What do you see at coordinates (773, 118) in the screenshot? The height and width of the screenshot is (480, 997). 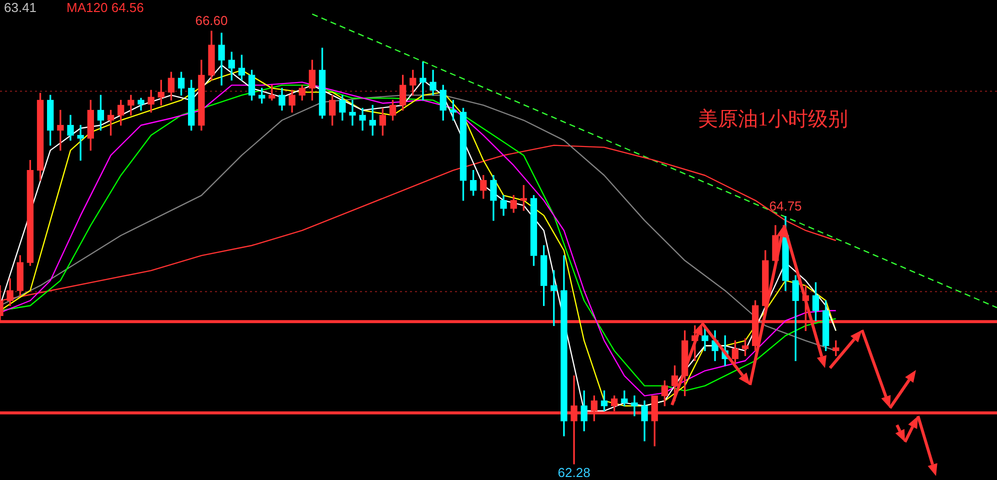 I see `text: 美原油1小时级别` at bounding box center [773, 118].